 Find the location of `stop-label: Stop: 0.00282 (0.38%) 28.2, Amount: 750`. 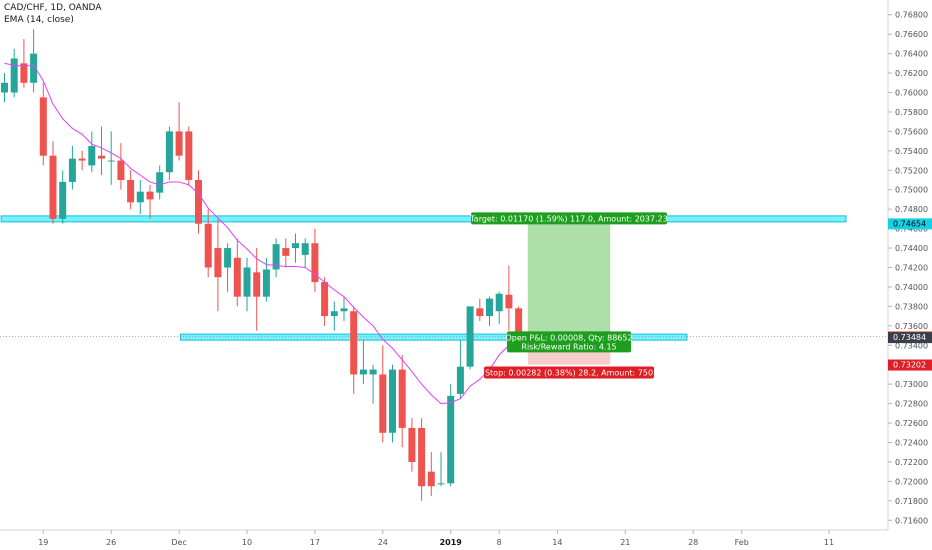

stop-label: Stop: 0.00282 (0.38%) 28.2, Amount: 750 is located at coordinates (569, 372).